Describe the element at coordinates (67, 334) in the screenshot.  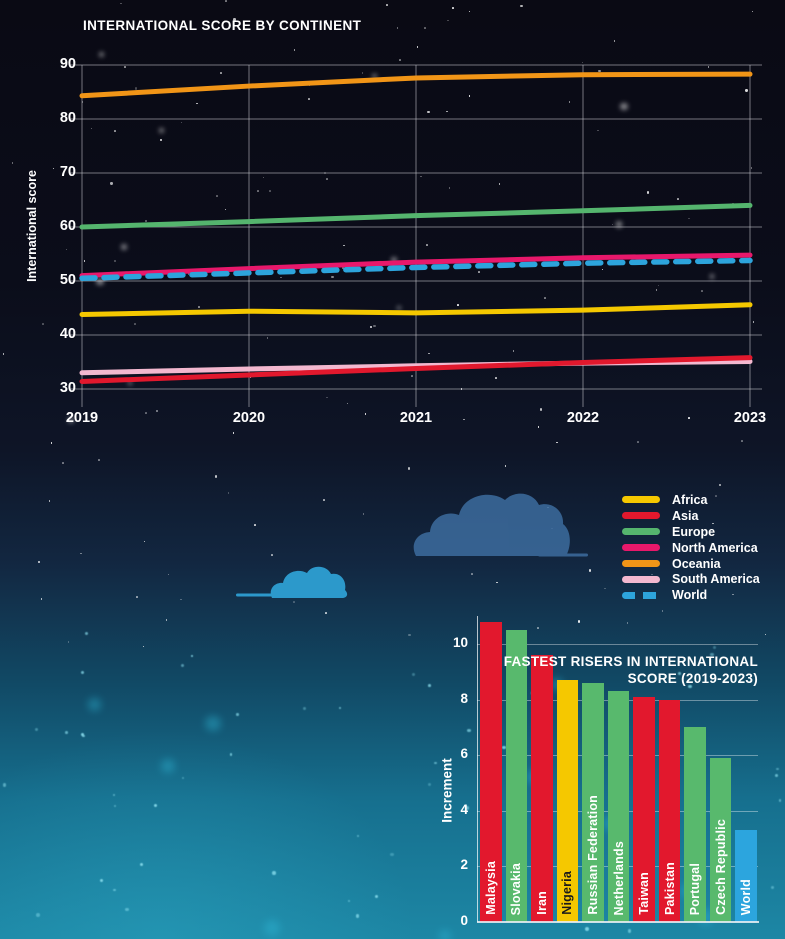
I see `y-tick-label: 40` at that location.